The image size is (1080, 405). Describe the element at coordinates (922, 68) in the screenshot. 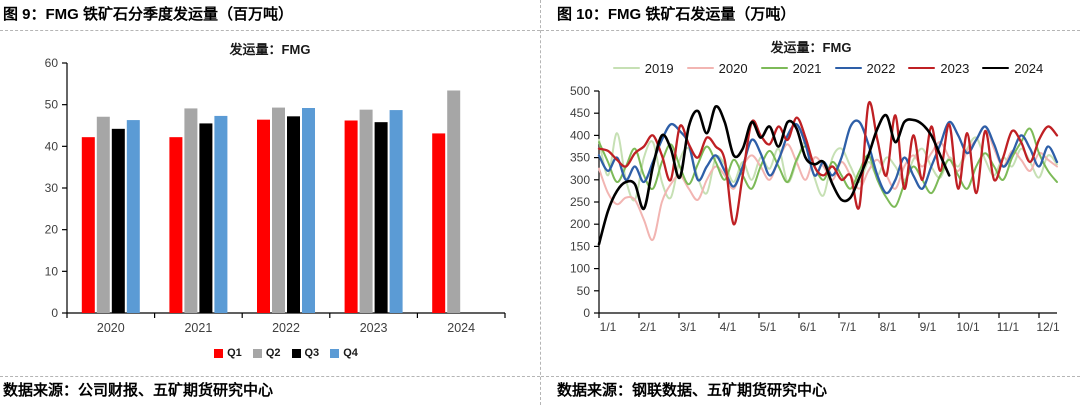

I see `line-2023-swatch` at that location.